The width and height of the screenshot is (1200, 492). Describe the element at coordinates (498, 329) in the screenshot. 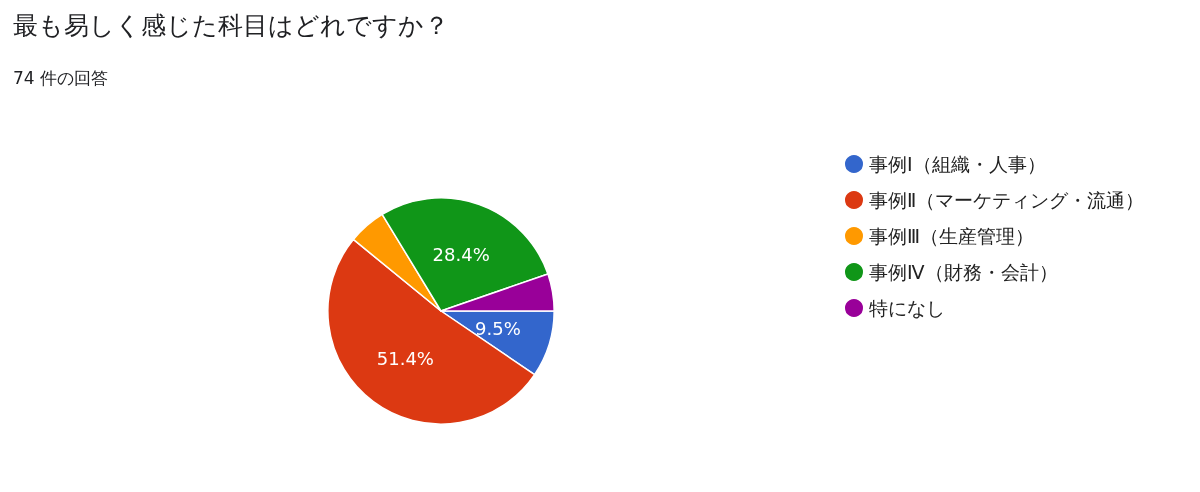

I see `data-label: 9.5%` at that location.